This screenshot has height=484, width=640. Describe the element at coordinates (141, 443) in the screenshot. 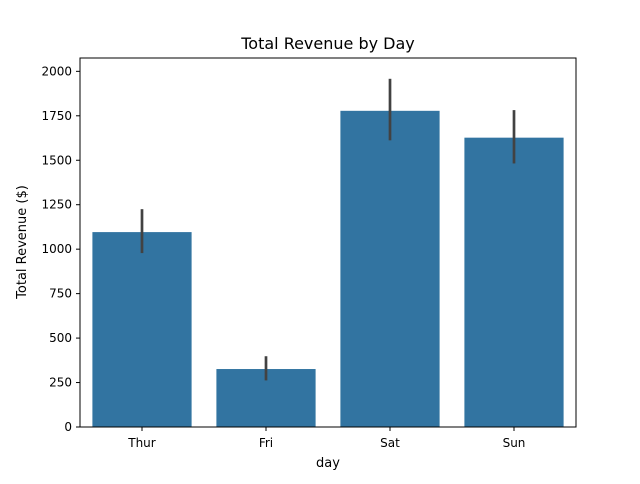

I see `x-tick-label-thur: Thur` at that location.